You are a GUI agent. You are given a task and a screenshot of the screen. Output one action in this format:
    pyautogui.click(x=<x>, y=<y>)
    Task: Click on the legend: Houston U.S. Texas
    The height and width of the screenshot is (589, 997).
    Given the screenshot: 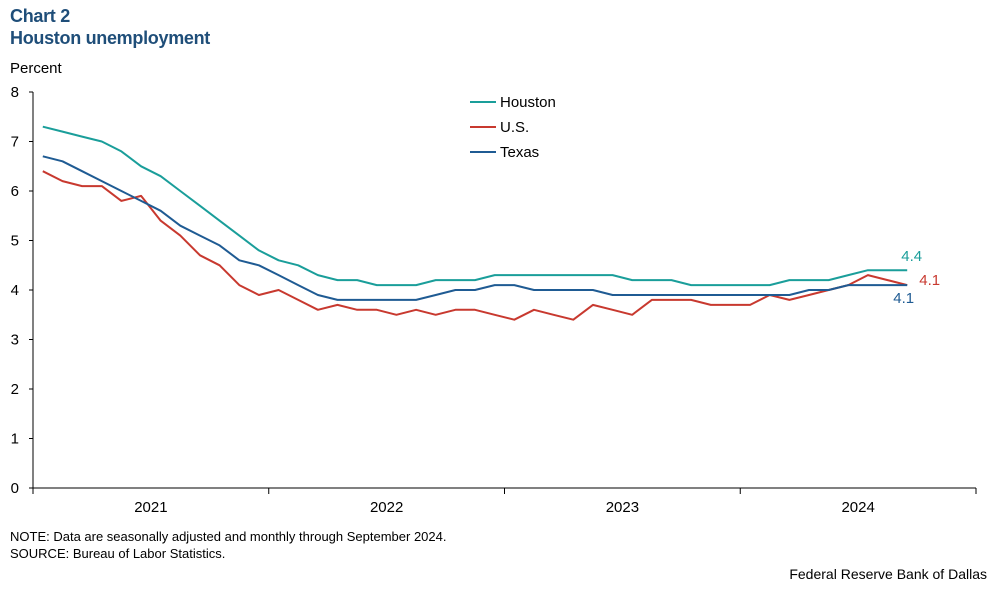 What is the action you would take?
    pyautogui.click(x=513, y=127)
    